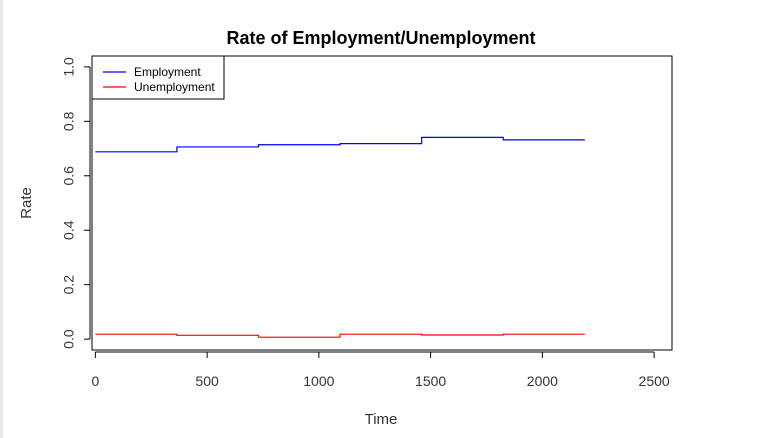 The height and width of the screenshot is (438, 760). I want to click on legend-label-unemployment: Unemployment, so click(174, 87).